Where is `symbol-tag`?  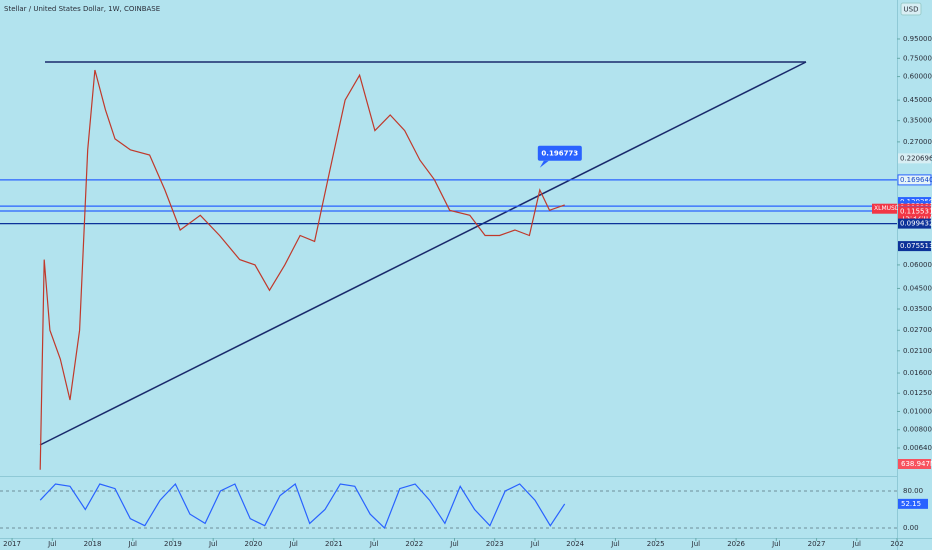 symbol-tag is located at coordinates (884, 208).